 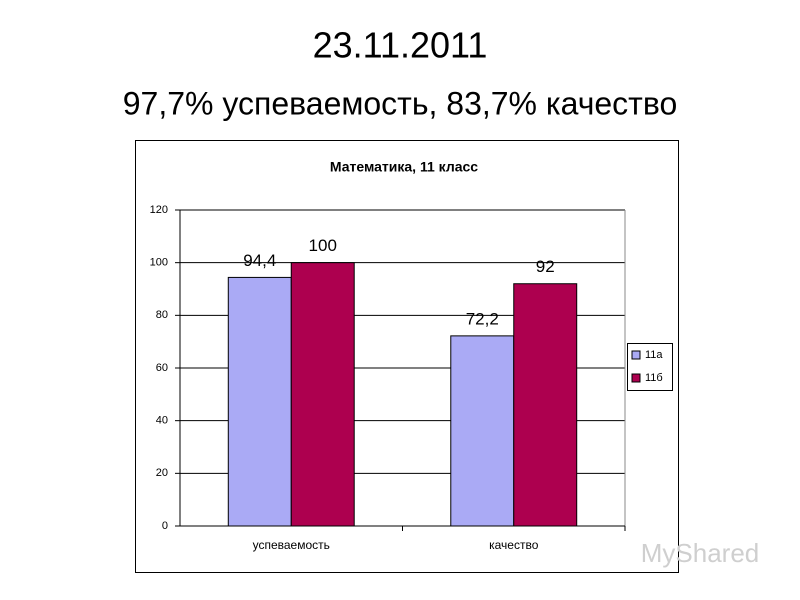 What do you see at coordinates (165, 526) in the screenshot?
I see `y-tick-label: 0` at bounding box center [165, 526].